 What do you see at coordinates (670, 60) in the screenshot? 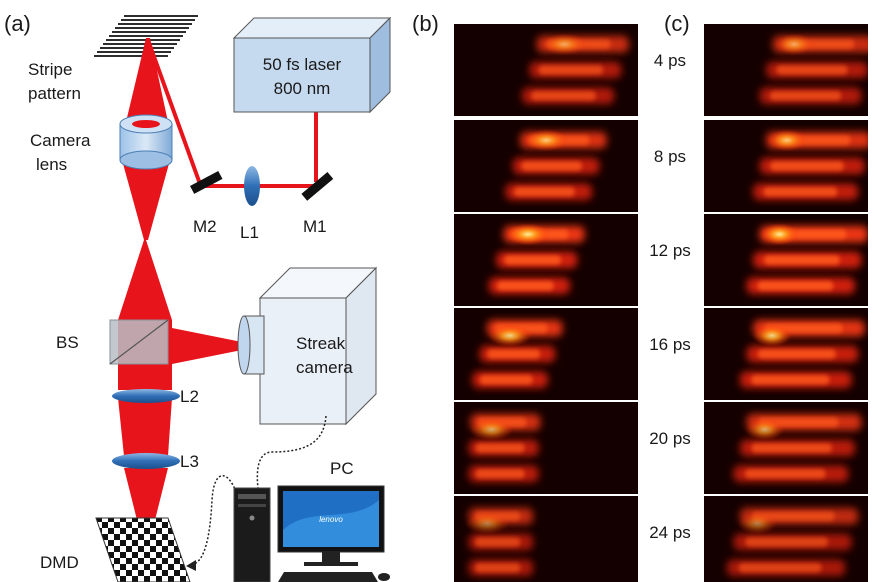
I see `time-label-1: 4 ps` at bounding box center [670, 60].